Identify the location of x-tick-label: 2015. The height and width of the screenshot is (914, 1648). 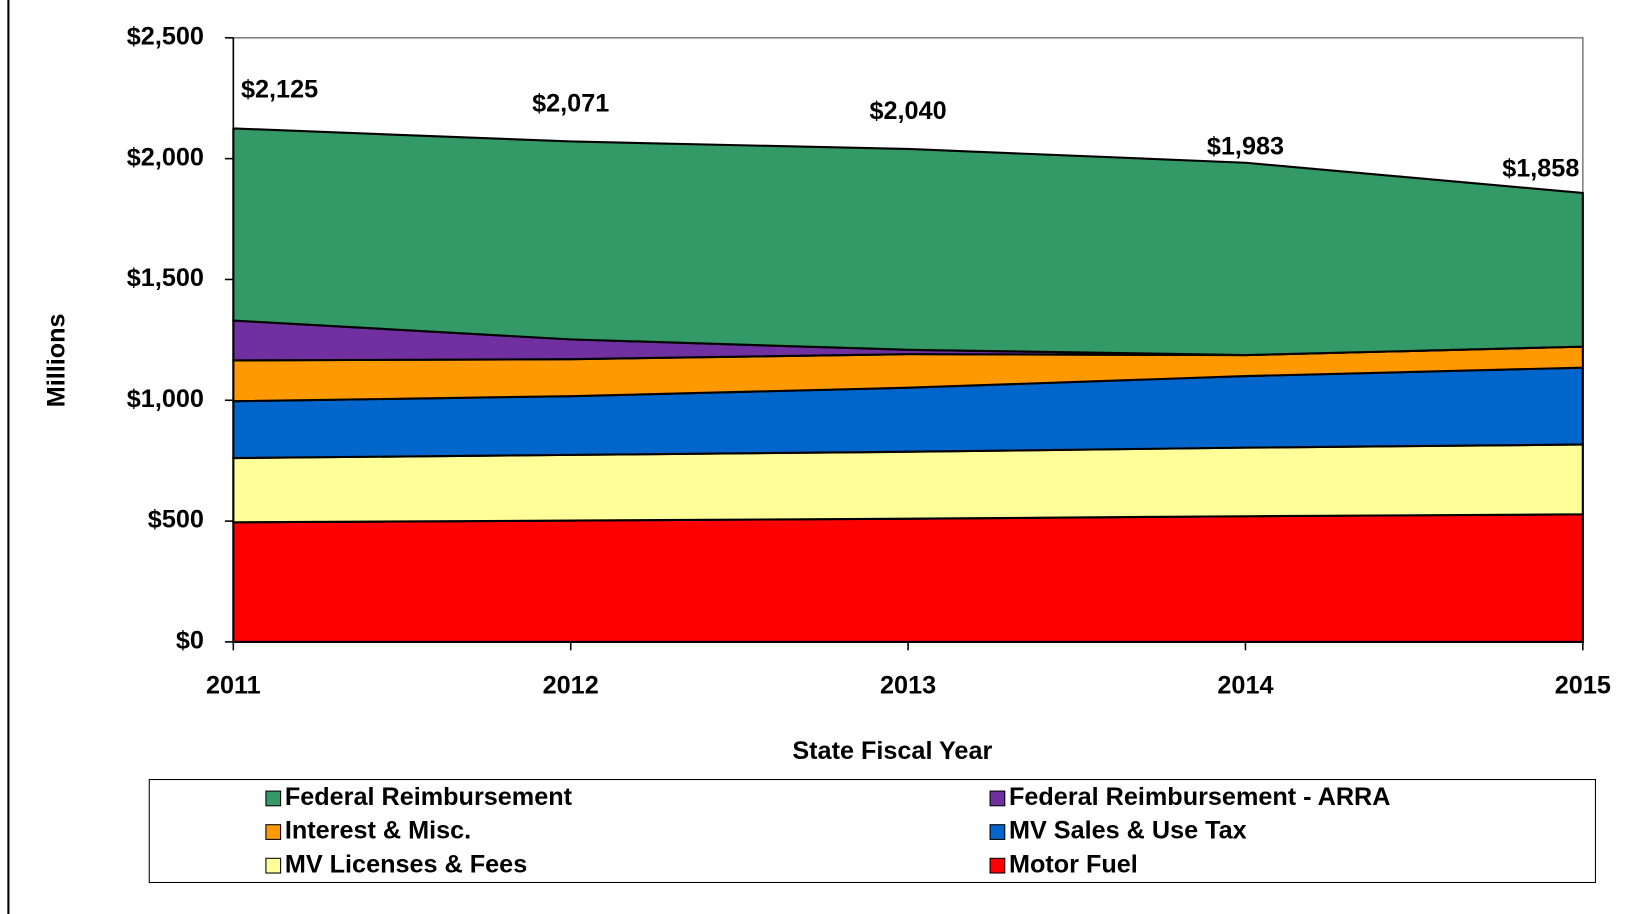
(1583, 686).